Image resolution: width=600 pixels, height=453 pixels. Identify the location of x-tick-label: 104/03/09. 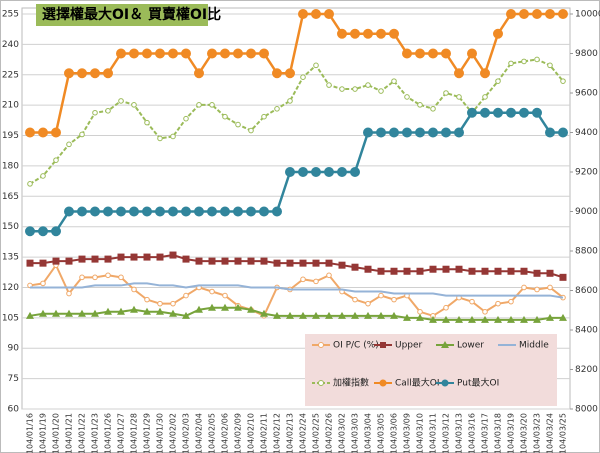
(407, 433).